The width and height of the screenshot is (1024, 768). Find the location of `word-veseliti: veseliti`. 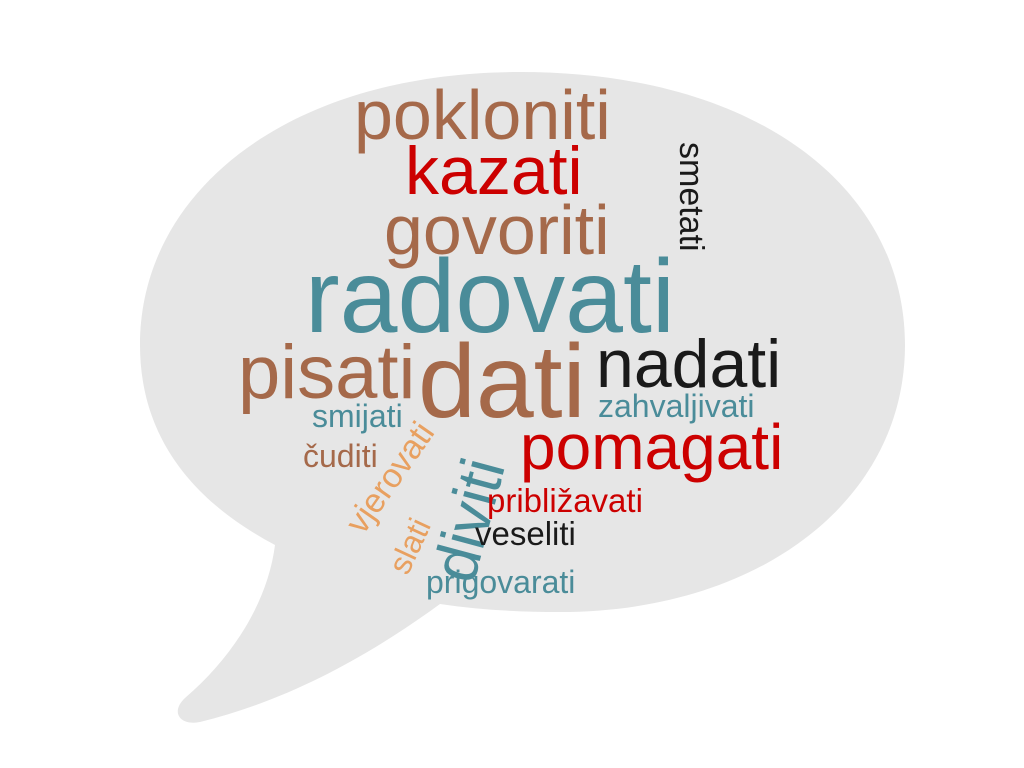

word-veseliti: veseliti is located at coordinates (525, 533).